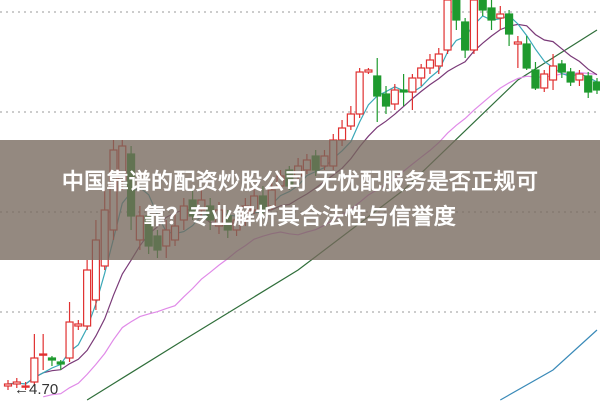 Image resolution: width=600 pixels, height=401 pixels. What do you see at coordinates (300, 182) in the screenshot?
I see `title-line-1: 中国靠谱的配资炒股公司 无忧配服务是否正规可` at bounding box center [300, 182].